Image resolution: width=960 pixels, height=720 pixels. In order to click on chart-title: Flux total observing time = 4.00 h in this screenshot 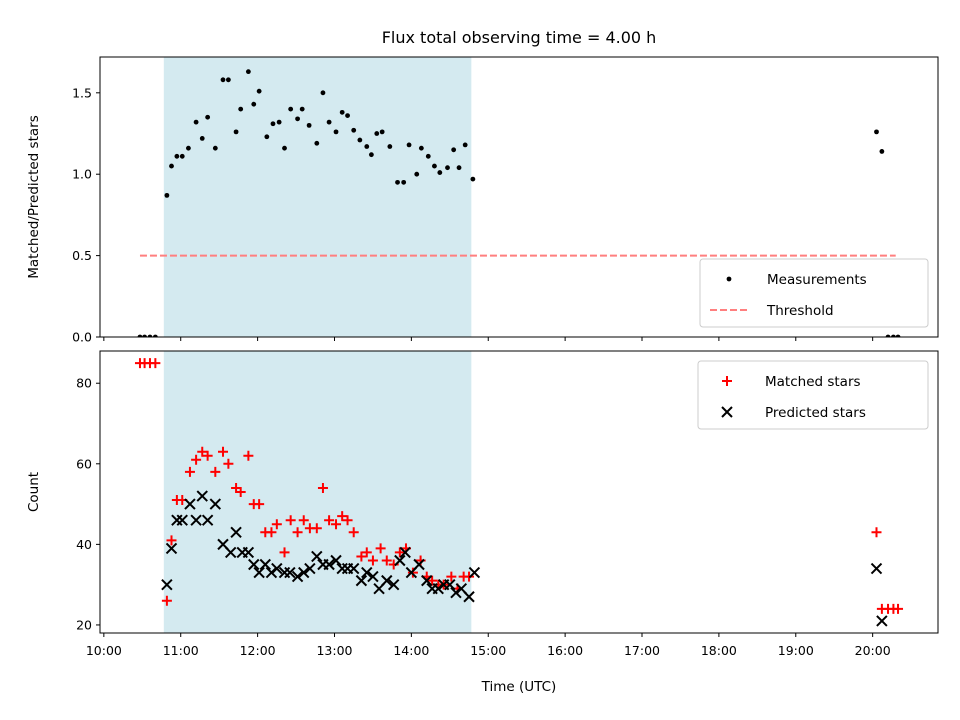, I will do `click(519, 37)`.